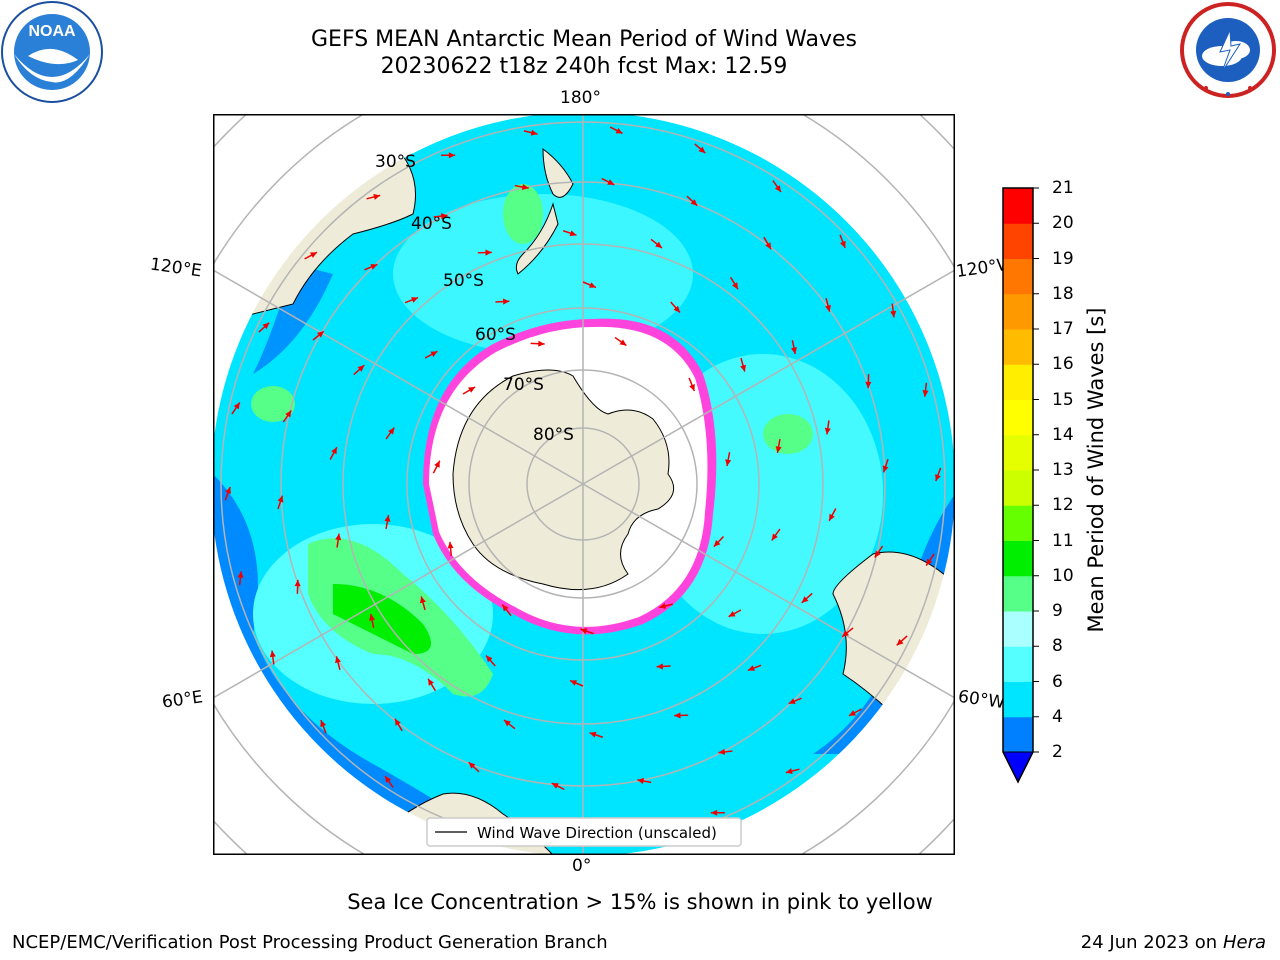  I want to click on lat-label-50s: 50°S, so click(463, 281).